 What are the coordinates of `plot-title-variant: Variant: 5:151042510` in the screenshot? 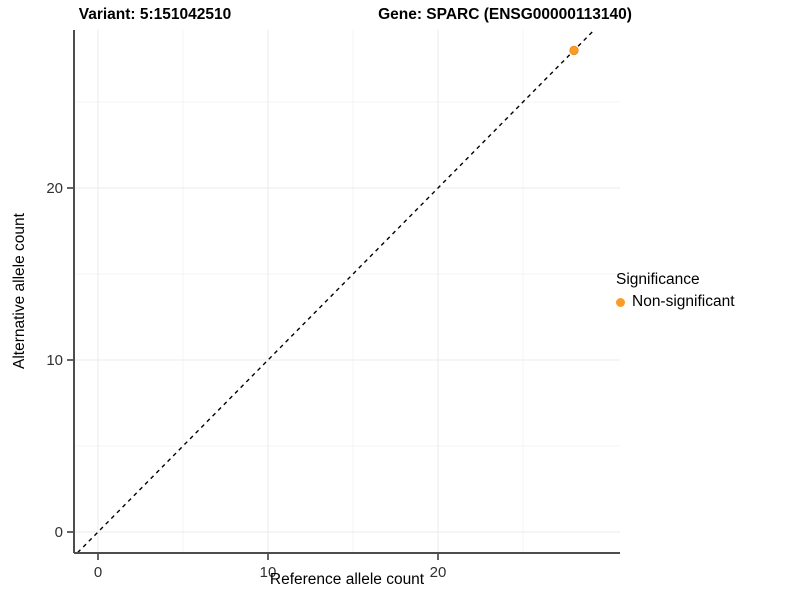 It's located at (155, 14).